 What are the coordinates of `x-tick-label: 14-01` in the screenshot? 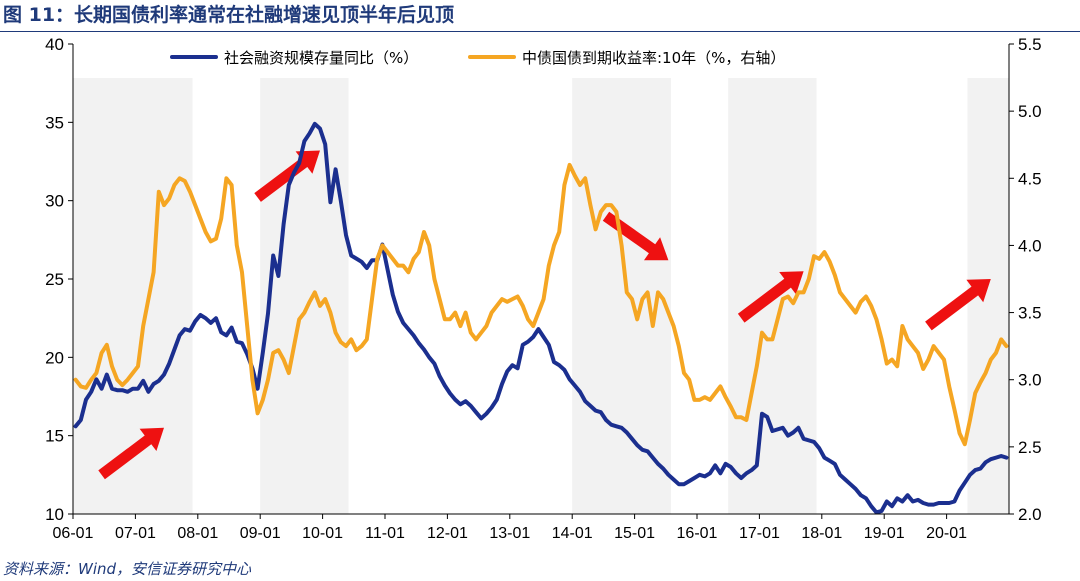 It's located at (572, 533).